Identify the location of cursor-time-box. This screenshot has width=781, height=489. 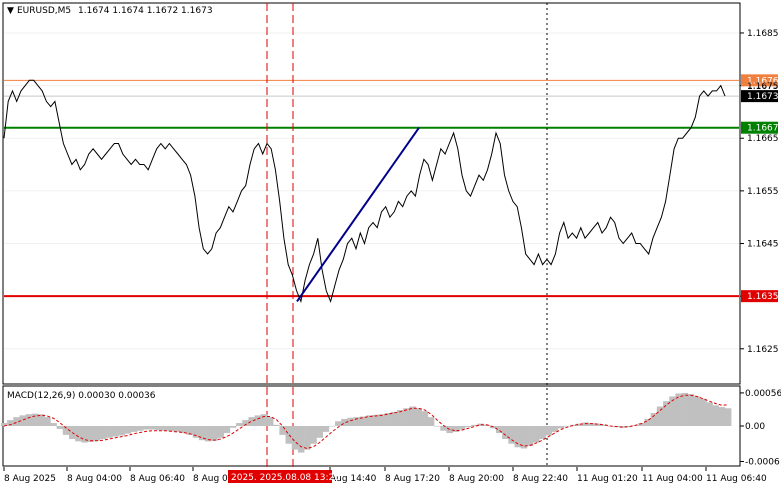
(280, 476).